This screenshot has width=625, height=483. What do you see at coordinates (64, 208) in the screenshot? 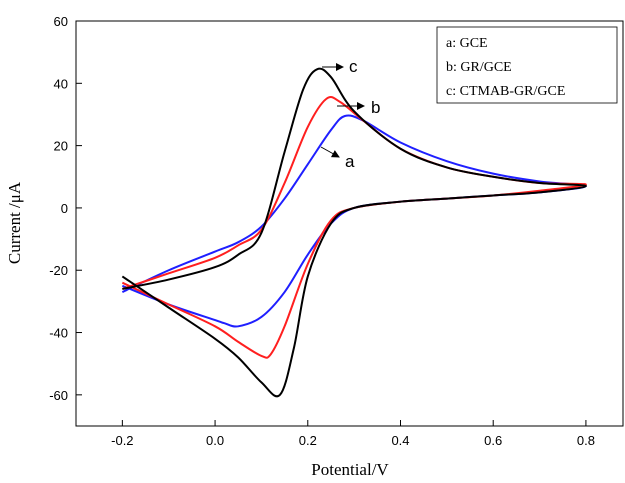
I see `y-tick-label: 0` at bounding box center [64, 208].